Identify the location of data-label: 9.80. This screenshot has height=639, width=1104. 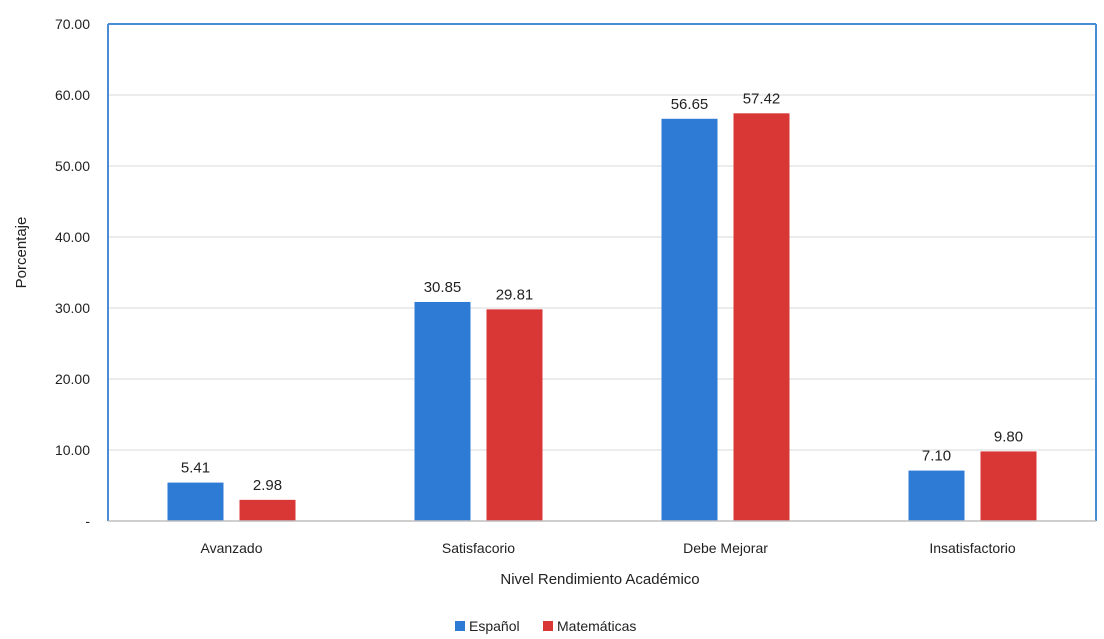
(1008, 436).